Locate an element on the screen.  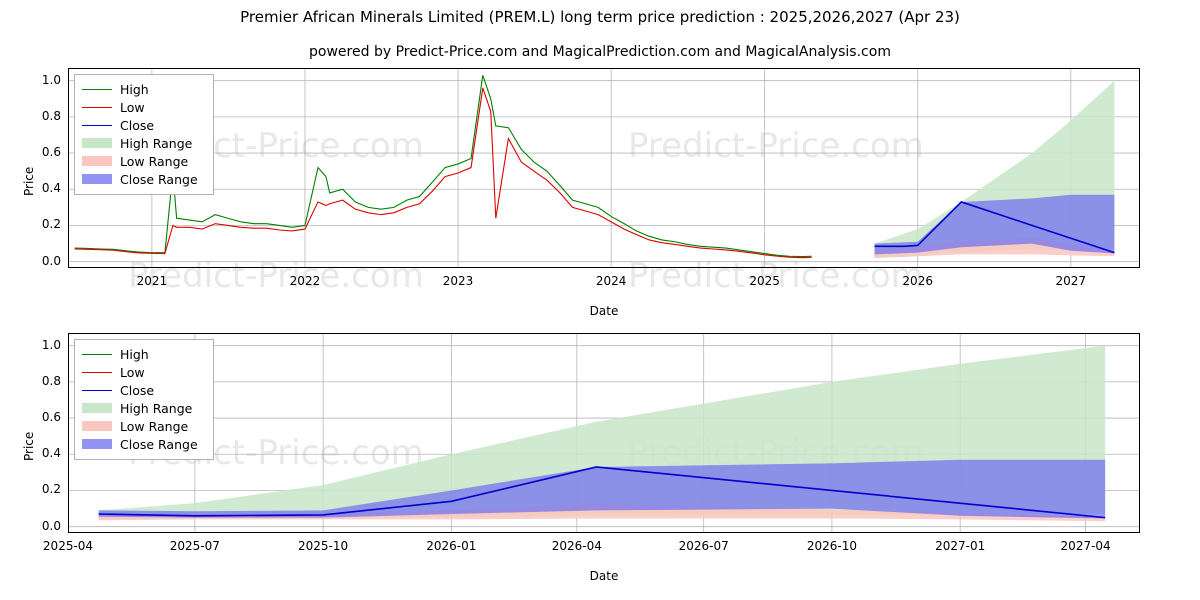
x-tick-label: 2022 is located at coordinates (305, 281).